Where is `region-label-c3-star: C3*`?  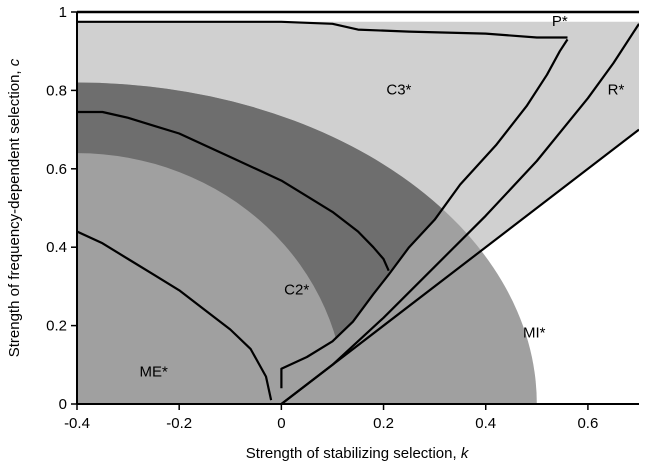 region-label-c3-star: C3* is located at coordinates (398, 89).